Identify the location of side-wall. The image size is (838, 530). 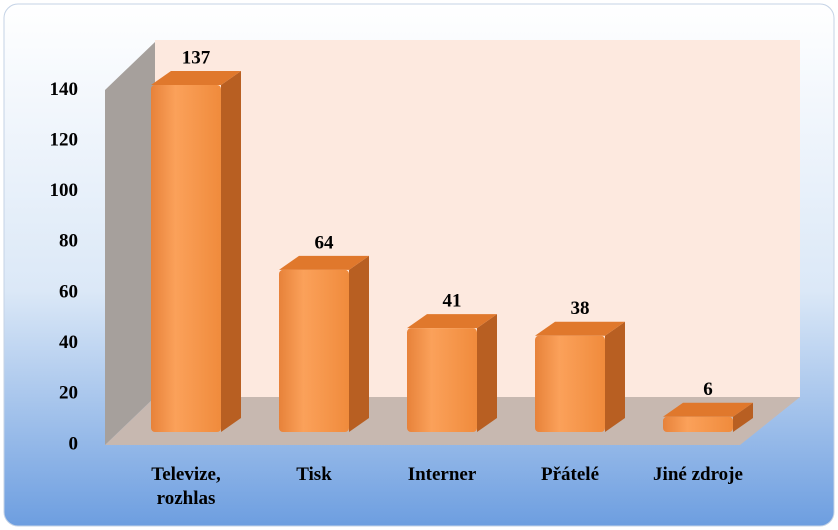
(130, 243).